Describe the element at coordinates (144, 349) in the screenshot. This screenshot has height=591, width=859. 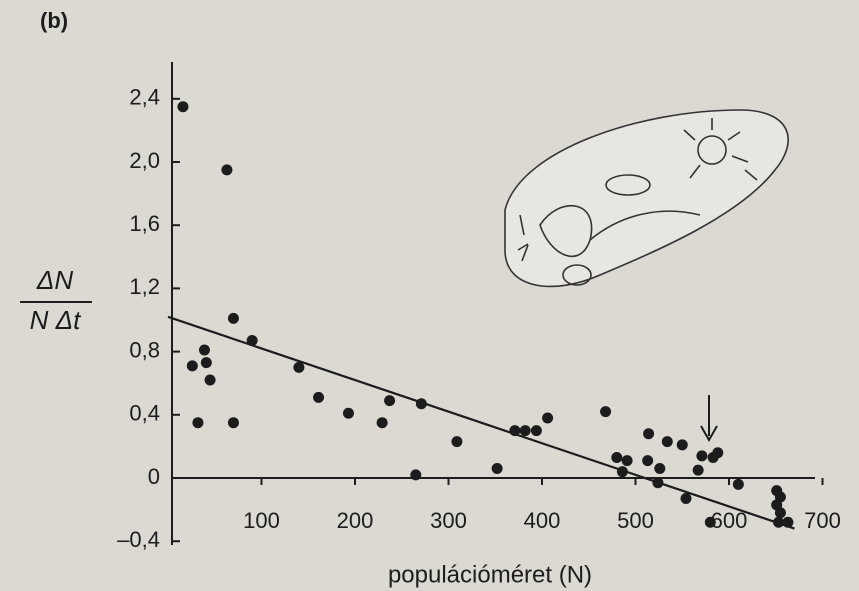
I see `y-tick-label: 0,8` at that location.